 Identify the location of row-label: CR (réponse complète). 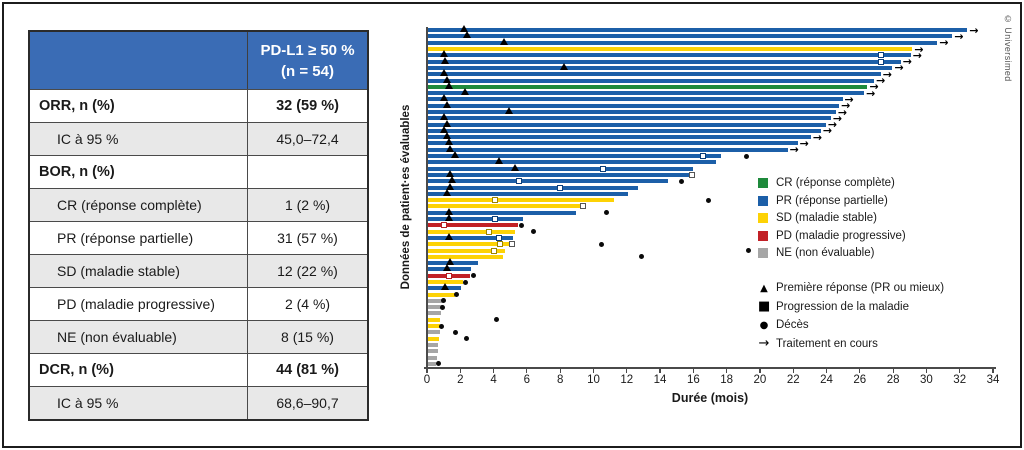
(139, 205).